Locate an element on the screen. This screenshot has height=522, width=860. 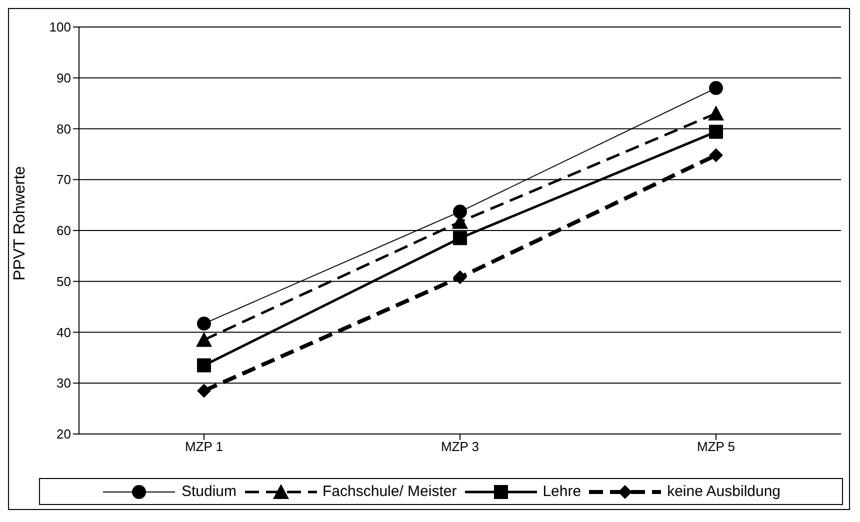
y-axis-title: PPVT Rohwerte is located at coordinates (20, 223).